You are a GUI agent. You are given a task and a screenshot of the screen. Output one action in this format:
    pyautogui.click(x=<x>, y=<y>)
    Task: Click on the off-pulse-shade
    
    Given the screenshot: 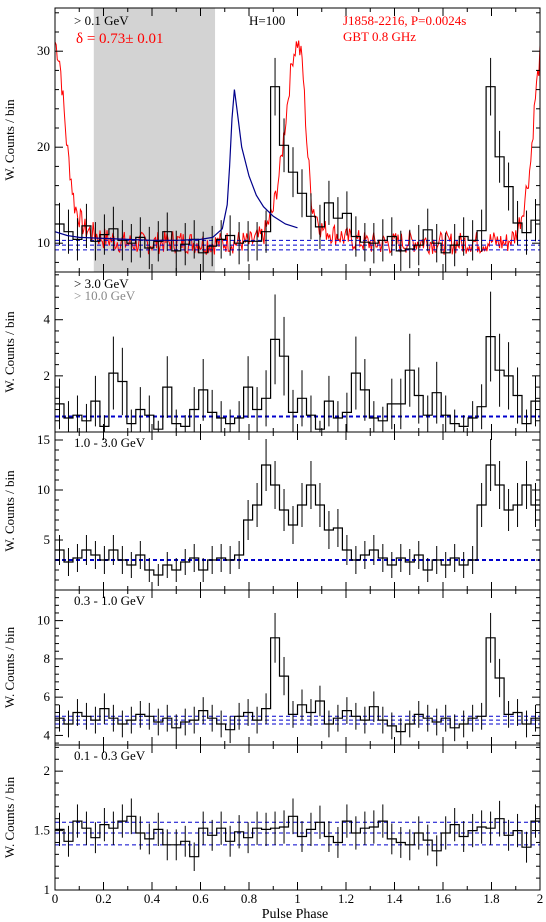 What is the action you would take?
    pyautogui.click(x=154, y=140)
    